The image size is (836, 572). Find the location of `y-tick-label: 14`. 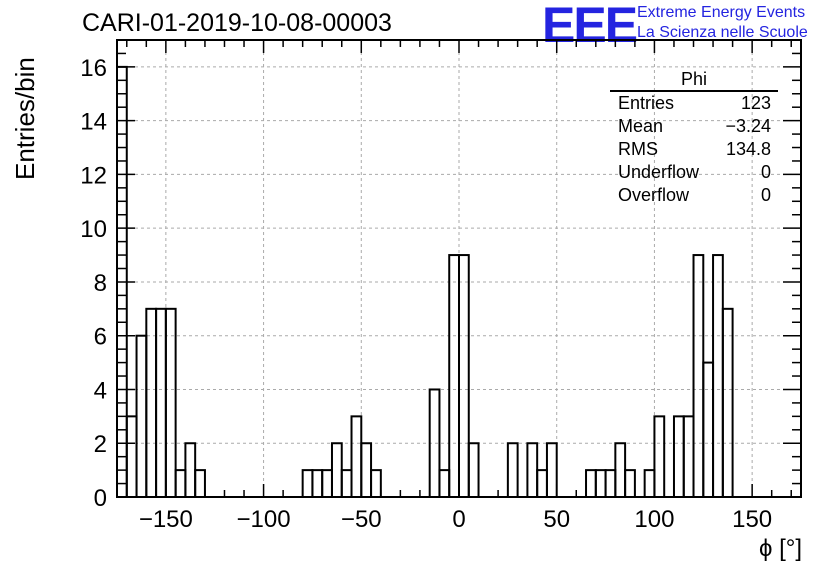

y-tick-label: 14 is located at coordinates (93, 122).